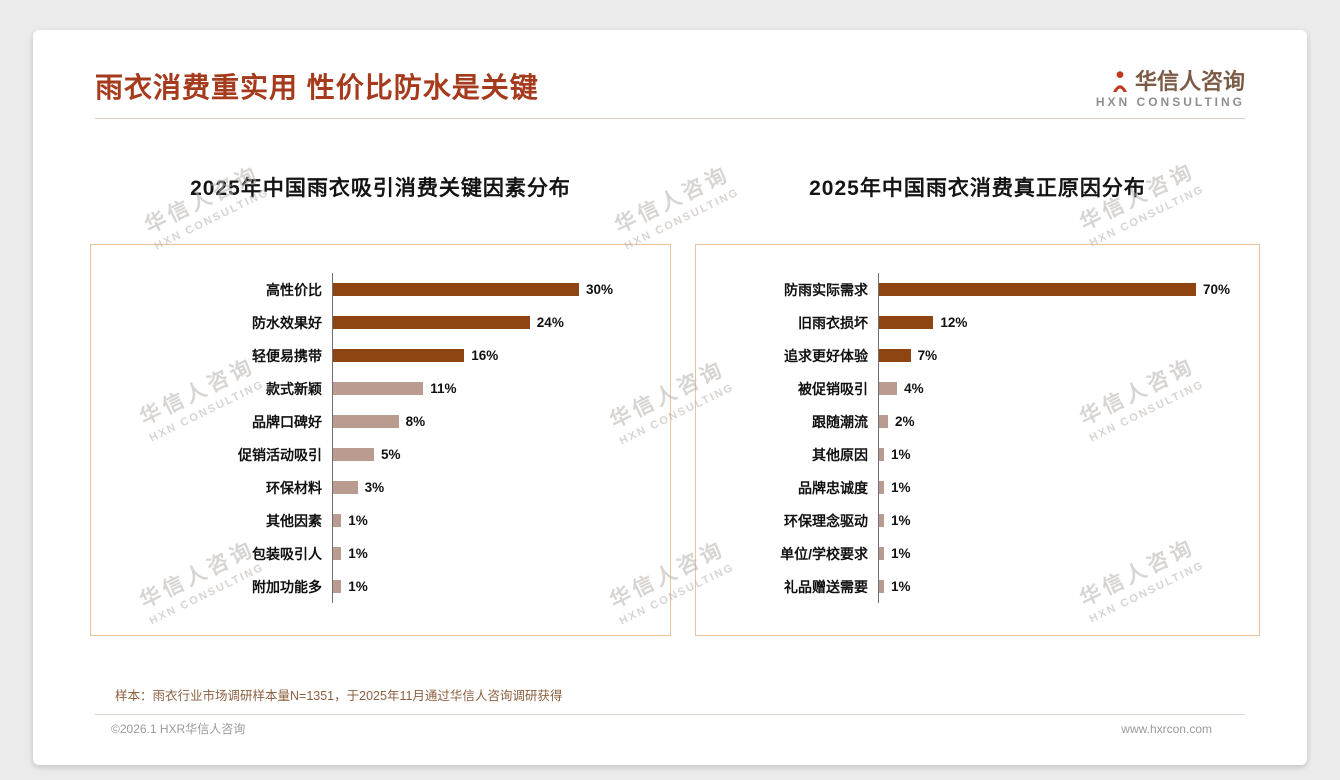 The height and width of the screenshot is (780, 1340). I want to click on bar-row: 高性价比 30%, so click(380, 289).